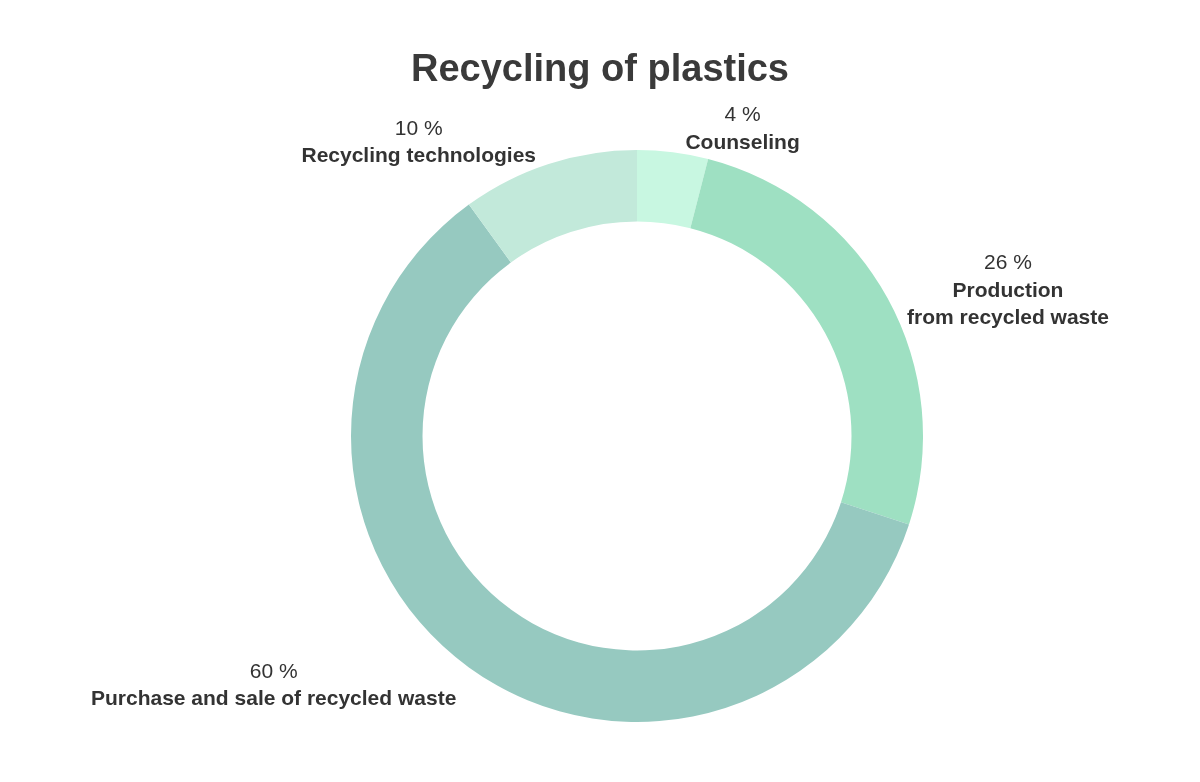 The image size is (1200, 782). Describe the element at coordinates (1008, 262) in the screenshot. I see `data-label: 26 %` at that location.